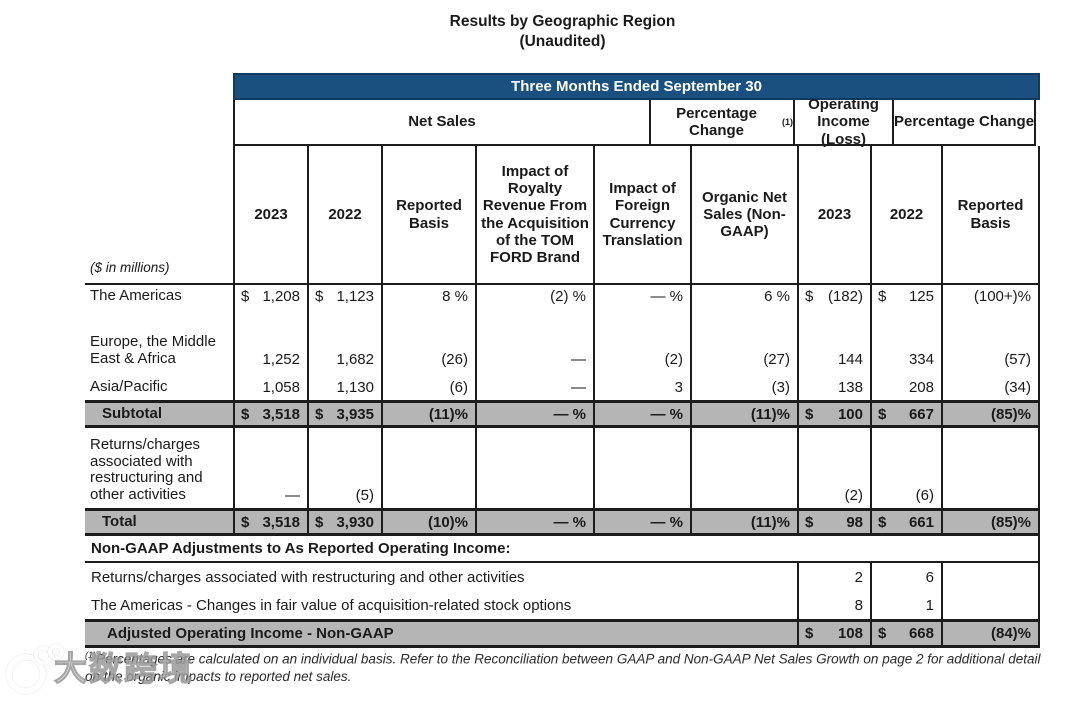  I want to click on table-cell: 6 %, so click(743, 298).